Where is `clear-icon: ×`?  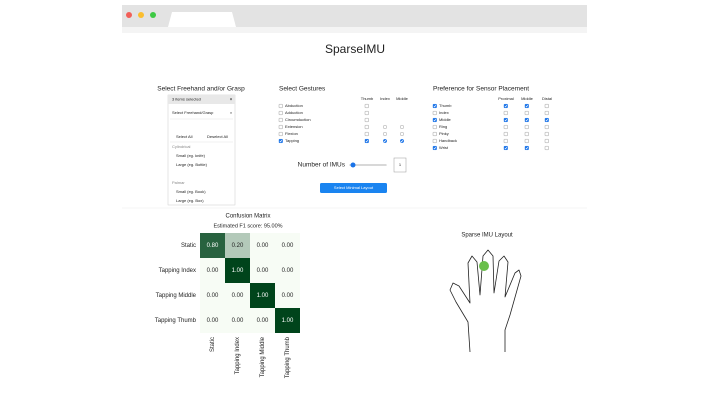
clear-icon: × is located at coordinates (231, 112).